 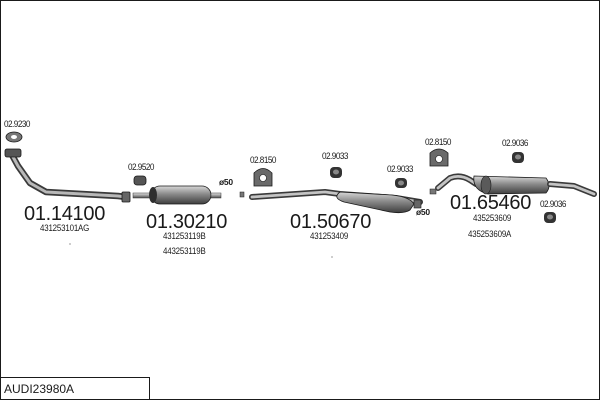 What do you see at coordinates (188, 195) in the screenshot?
I see `middle-silencer` at bounding box center [188, 195].